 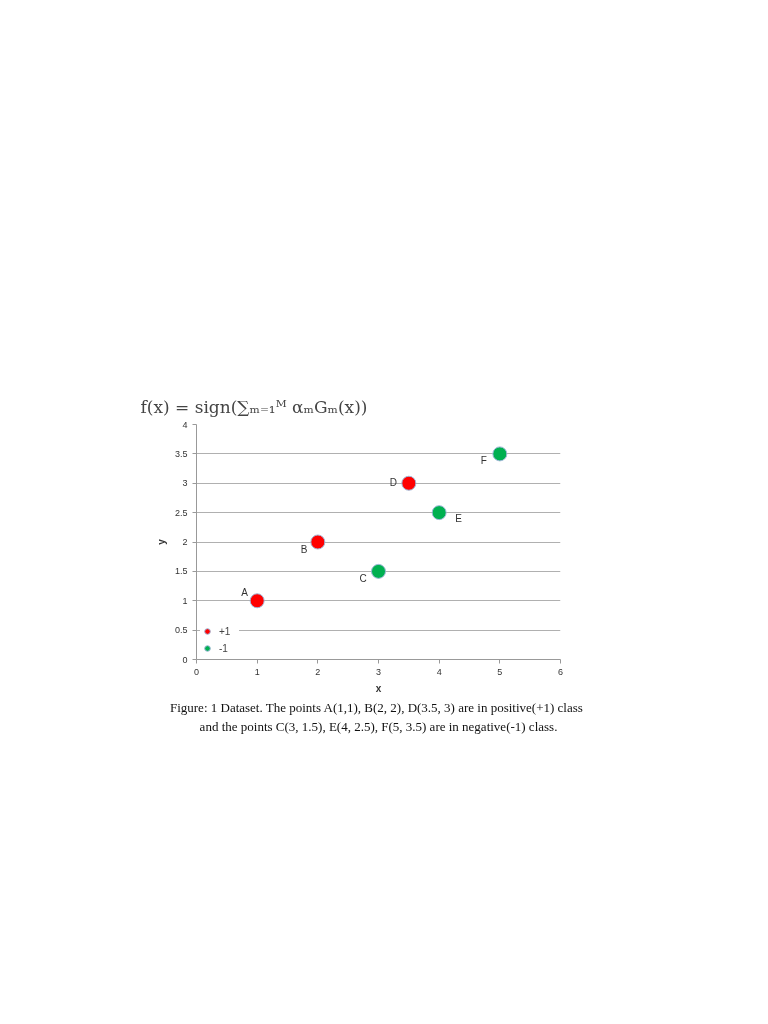 I want to click on annotation: D, so click(x=393, y=483).